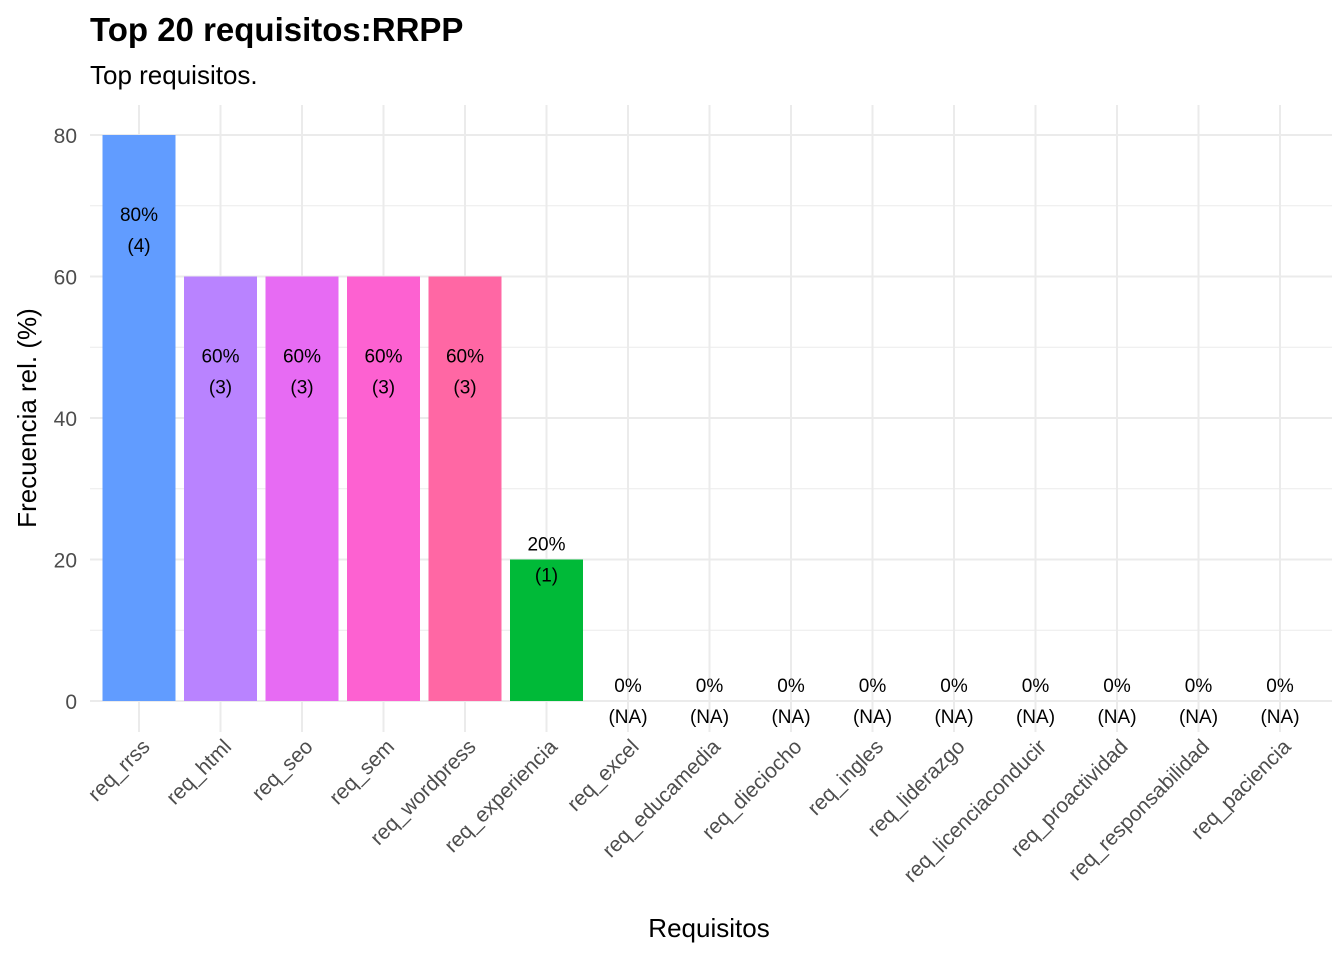  What do you see at coordinates (139, 215) in the screenshot?
I see `bar-pct-label: 80%` at bounding box center [139, 215].